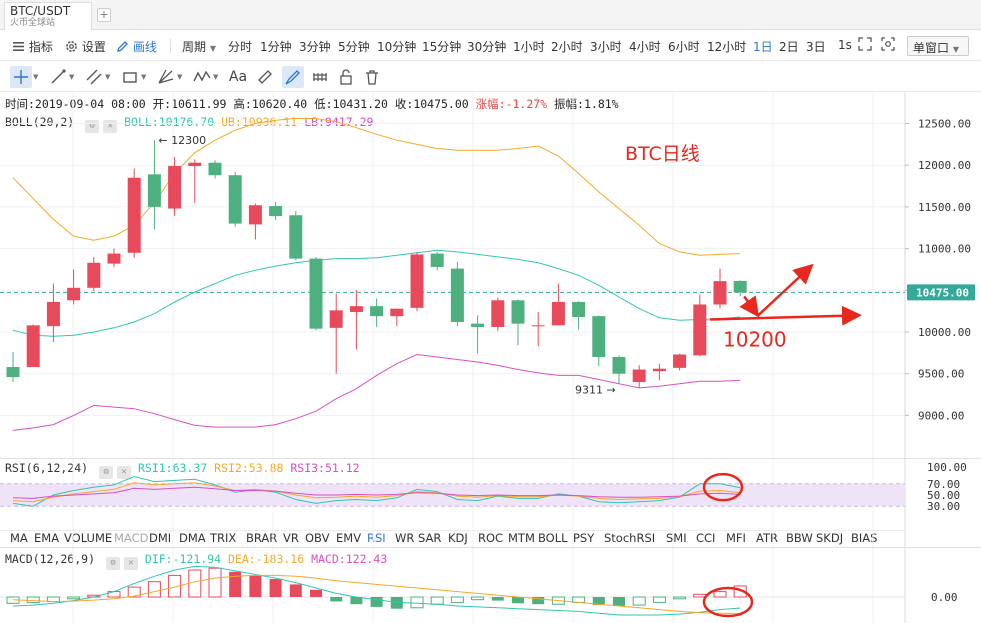  What do you see at coordinates (293, 77) in the screenshot?
I see `brush-icon` at bounding box center [293, 77].